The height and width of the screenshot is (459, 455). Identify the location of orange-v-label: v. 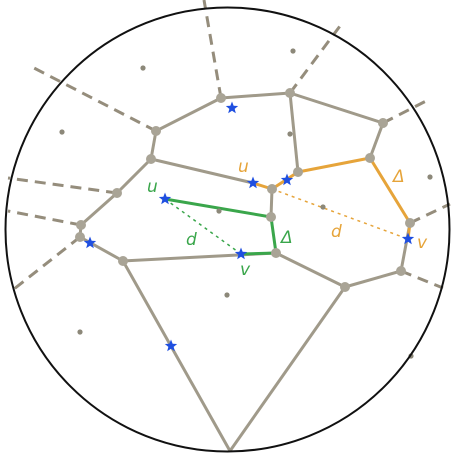
(422, 243).